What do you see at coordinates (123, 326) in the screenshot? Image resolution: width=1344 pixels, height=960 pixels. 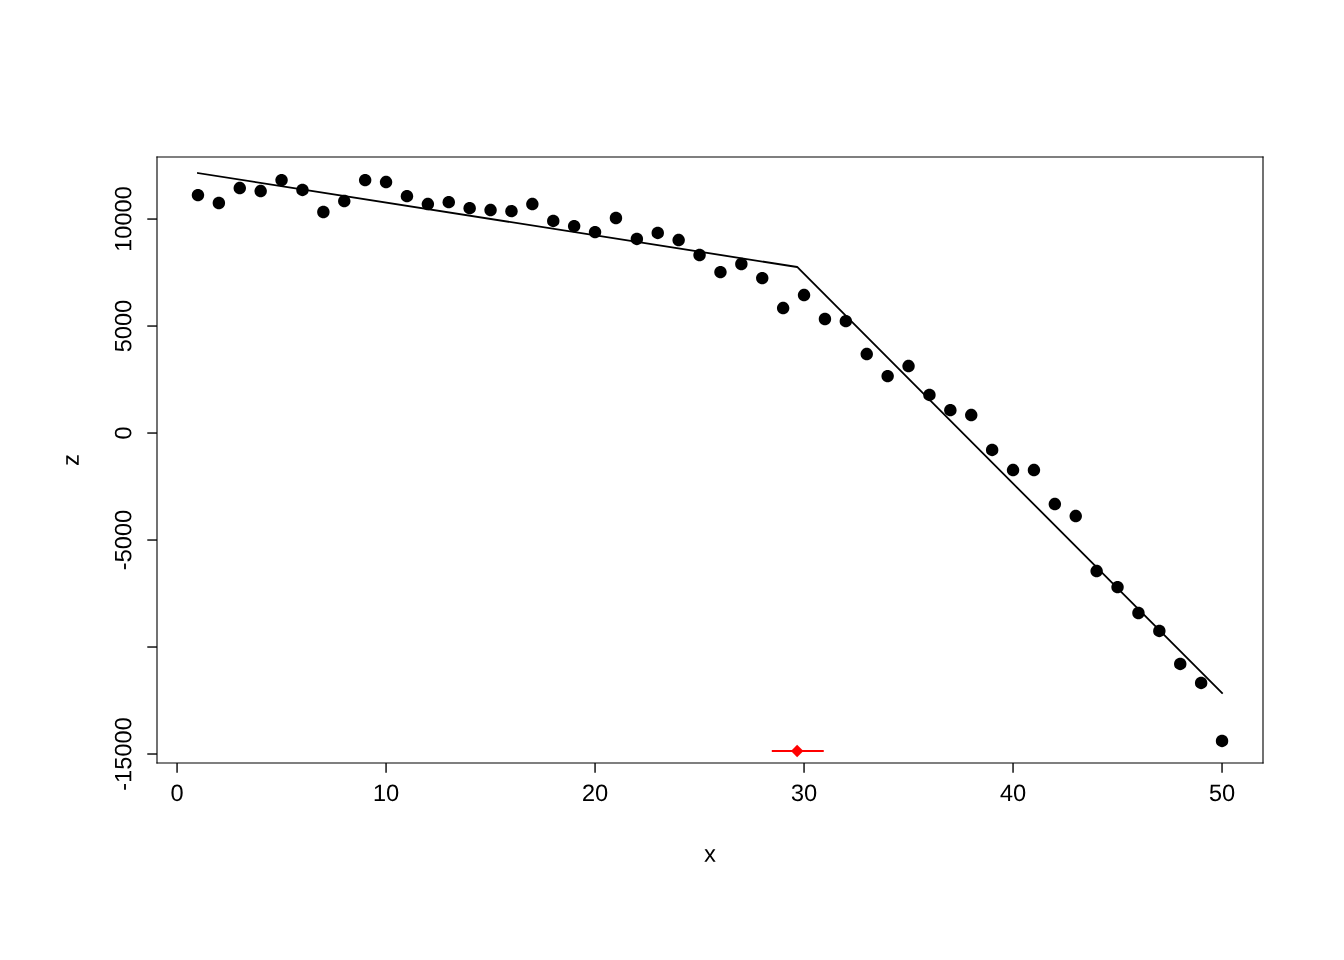 I see `y-tick-label: 5000` at bounding box center [123, 326].